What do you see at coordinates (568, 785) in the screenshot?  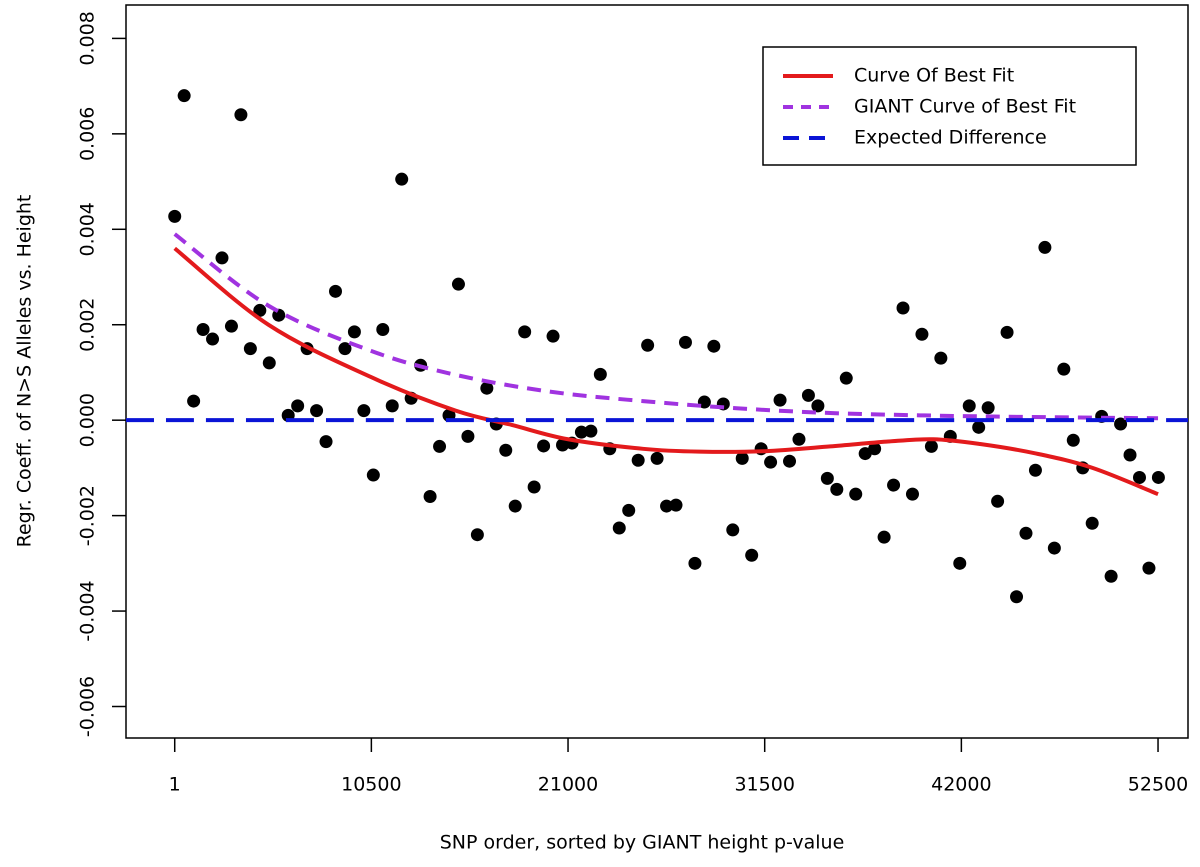 I see `x-tick-label: 21000` at bounding box center [568, 785].